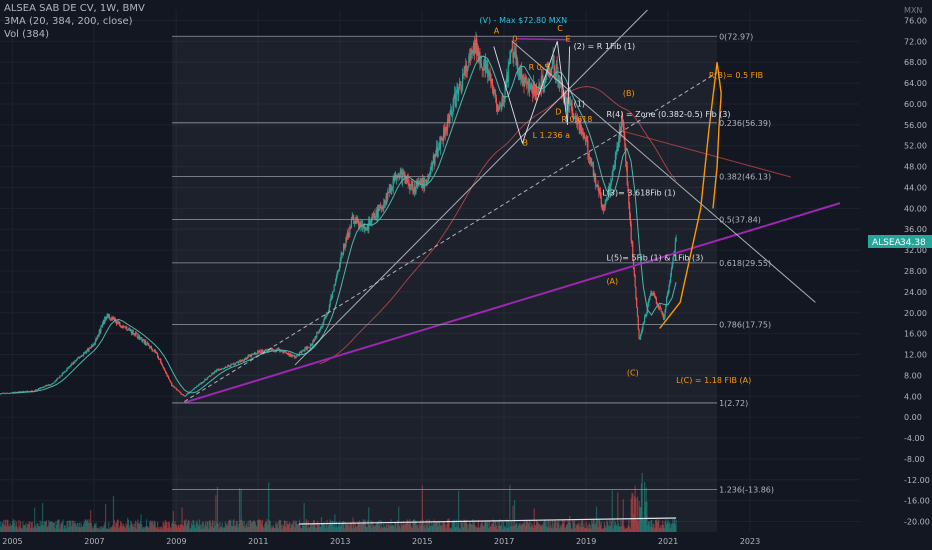  I want to click on legend-ma: 3MA (20, 384, 200, close), so click(68, 21).